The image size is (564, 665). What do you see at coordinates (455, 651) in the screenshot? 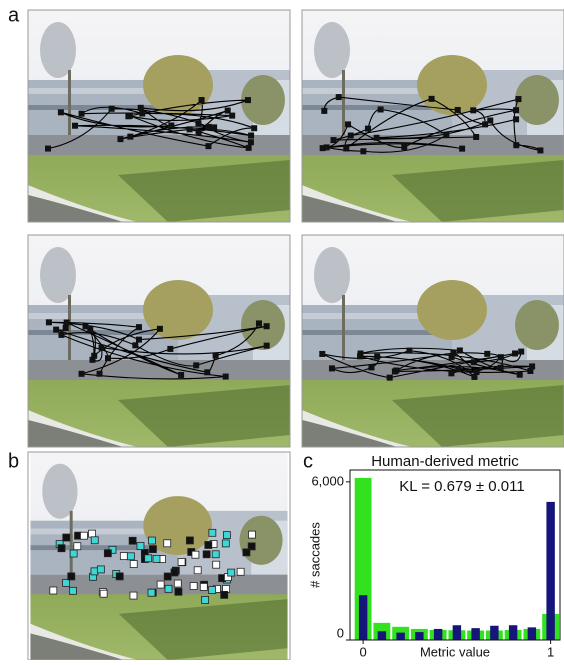
I see `x-axis-label: Metric value` at bounding box center [455, 651].